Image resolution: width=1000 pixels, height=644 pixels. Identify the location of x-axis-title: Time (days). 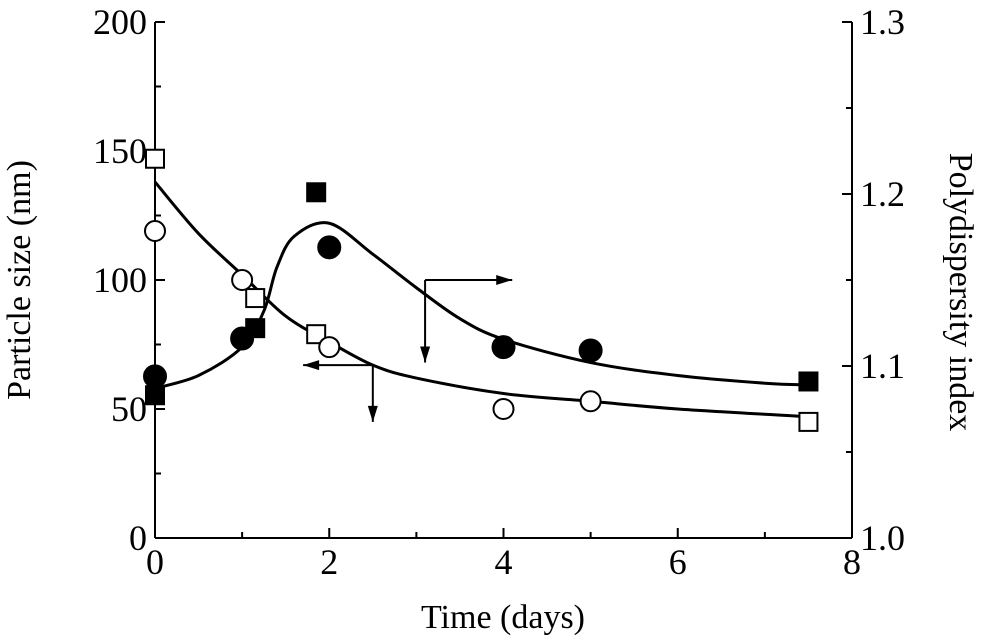
(503, 617).